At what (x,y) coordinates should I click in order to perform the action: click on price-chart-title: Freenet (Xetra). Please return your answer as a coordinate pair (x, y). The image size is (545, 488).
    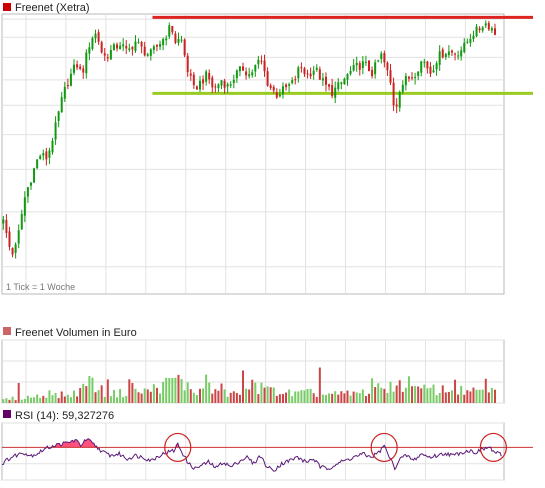
    Looking at the image, I should click on (52, 8).